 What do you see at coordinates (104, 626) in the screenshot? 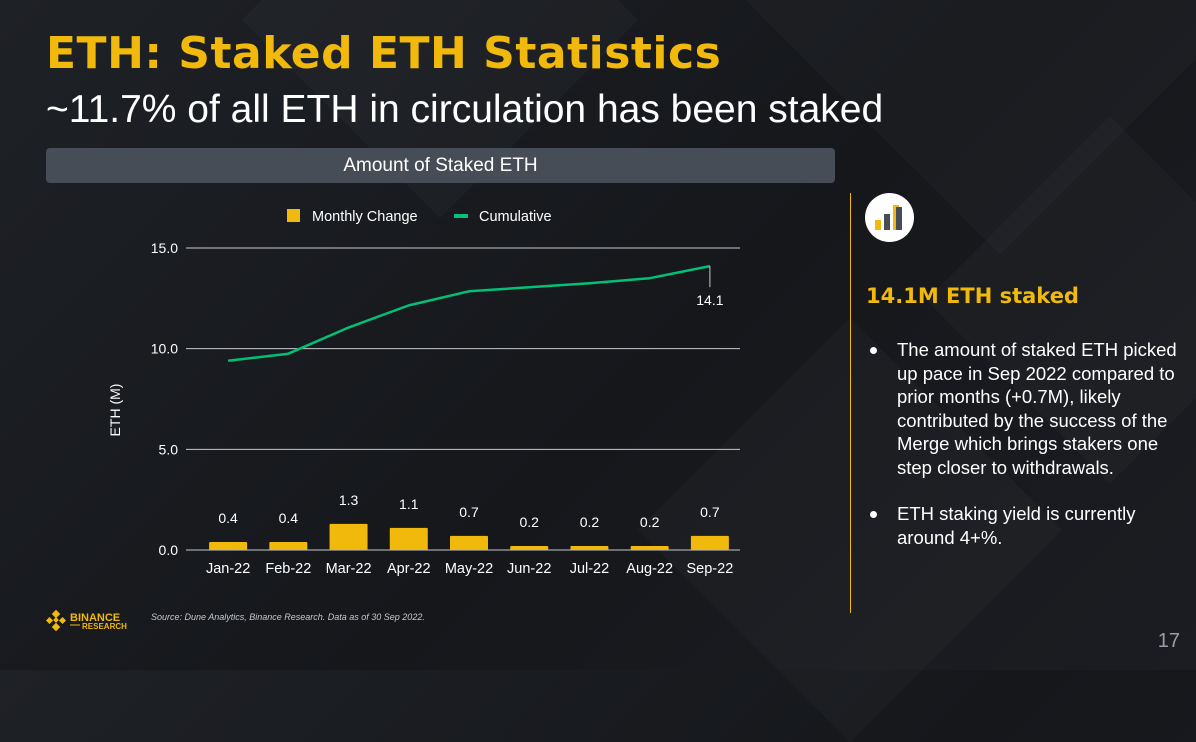
I see `brand-sub: RESEARCH` at bounding box center [104, 626].